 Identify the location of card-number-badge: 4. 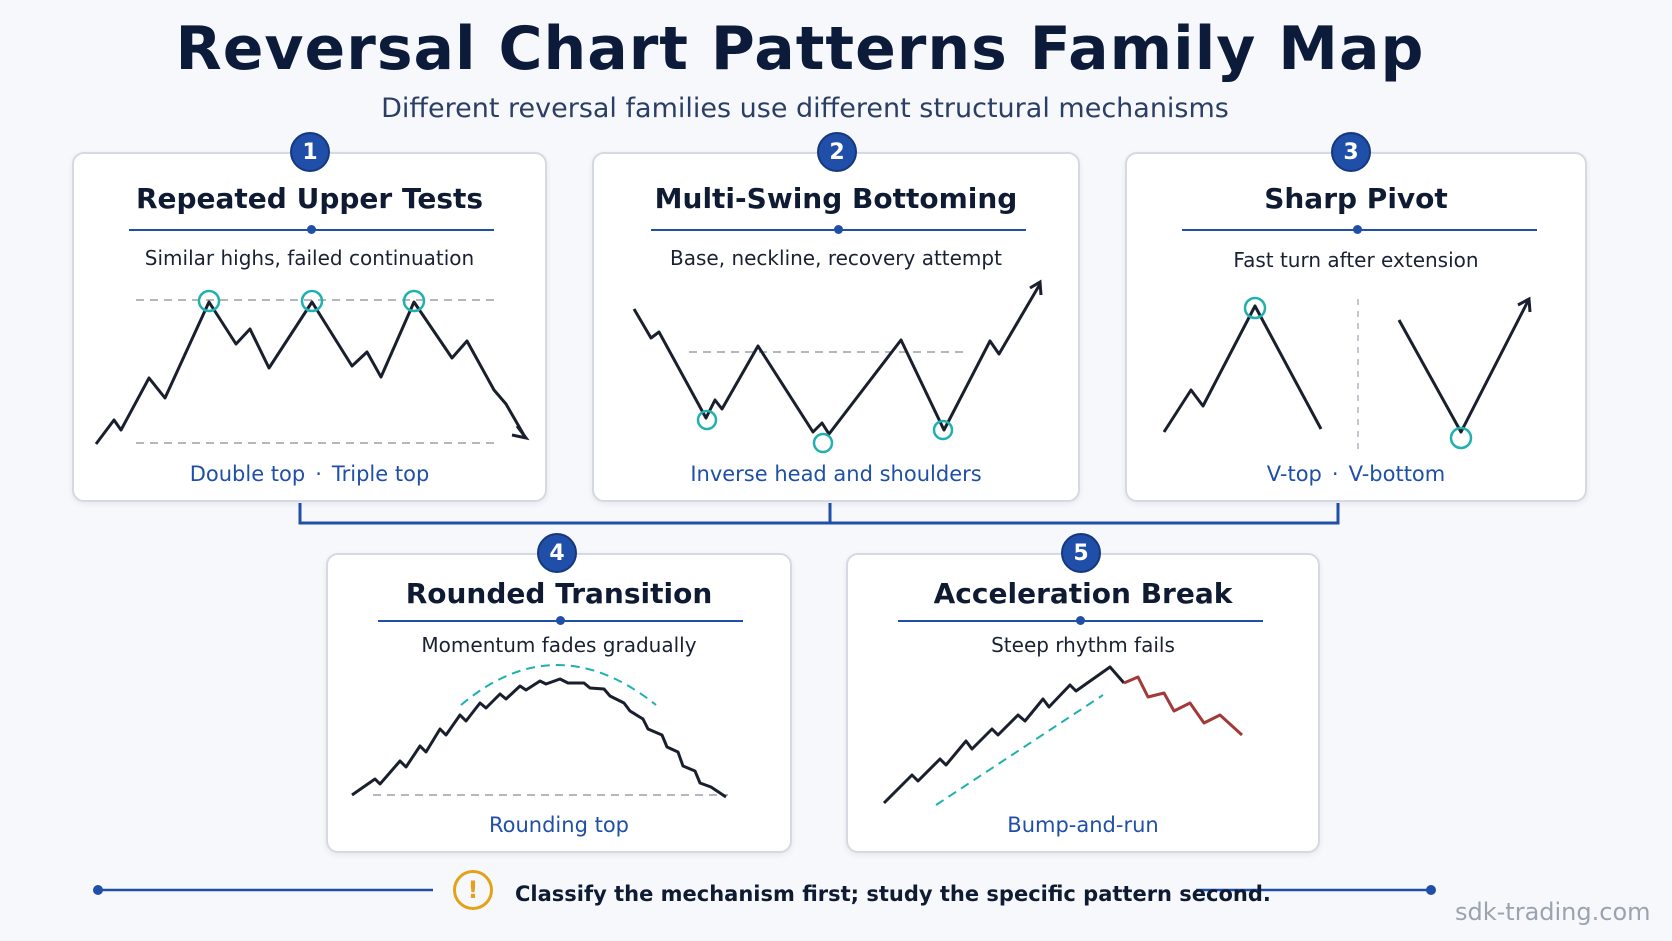
(557, 553).